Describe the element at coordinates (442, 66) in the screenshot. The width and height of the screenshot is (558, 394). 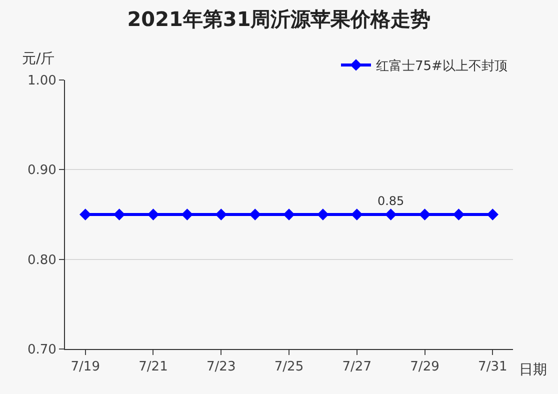
I see `legend-label: 红富士75#以上不封顶` at that location.